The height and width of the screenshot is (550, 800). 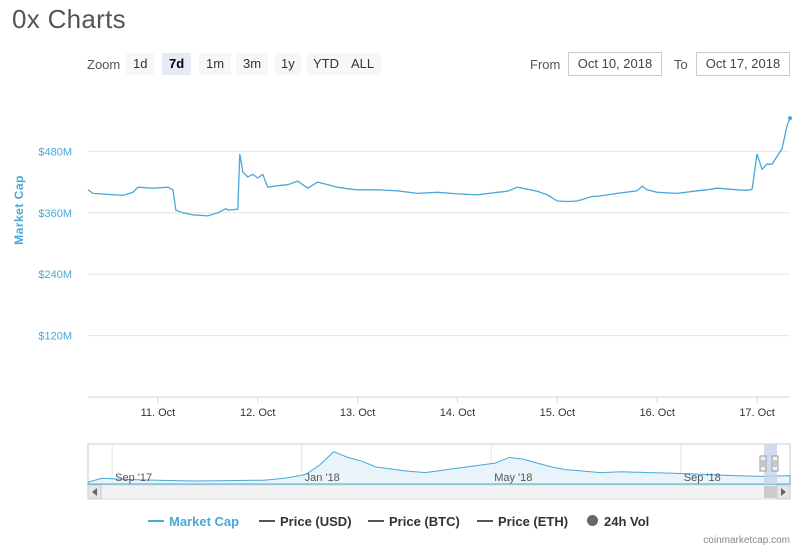 I want to click on zoom-label: Zoom, so click(x=104, y=64).